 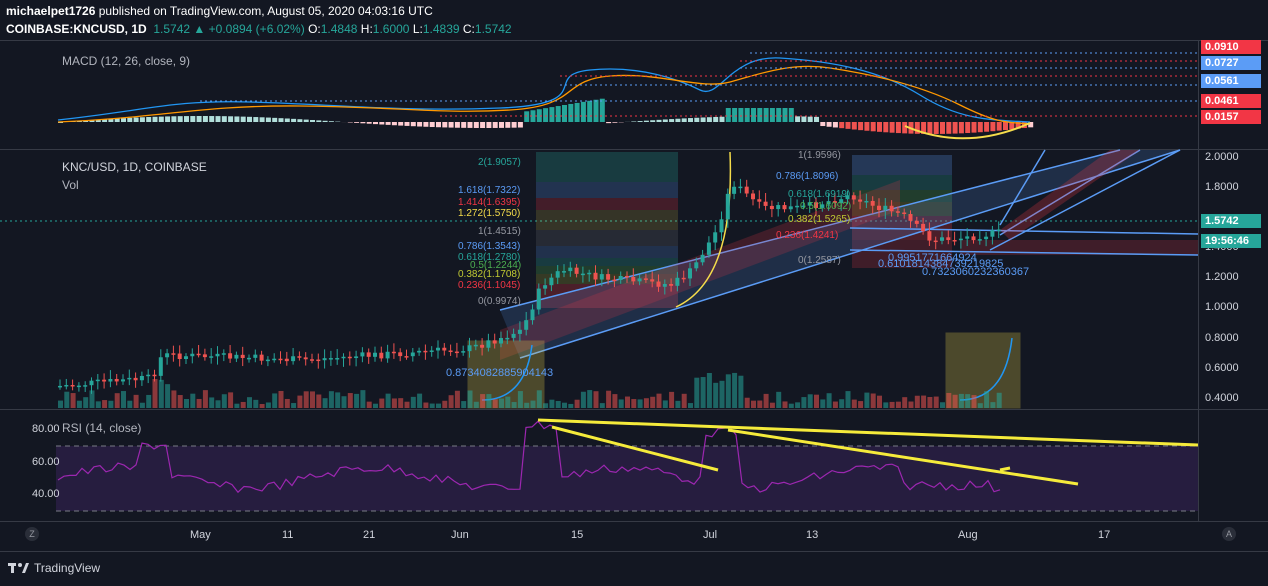 I want to click on price-axis, so click(x=1233, y=281).